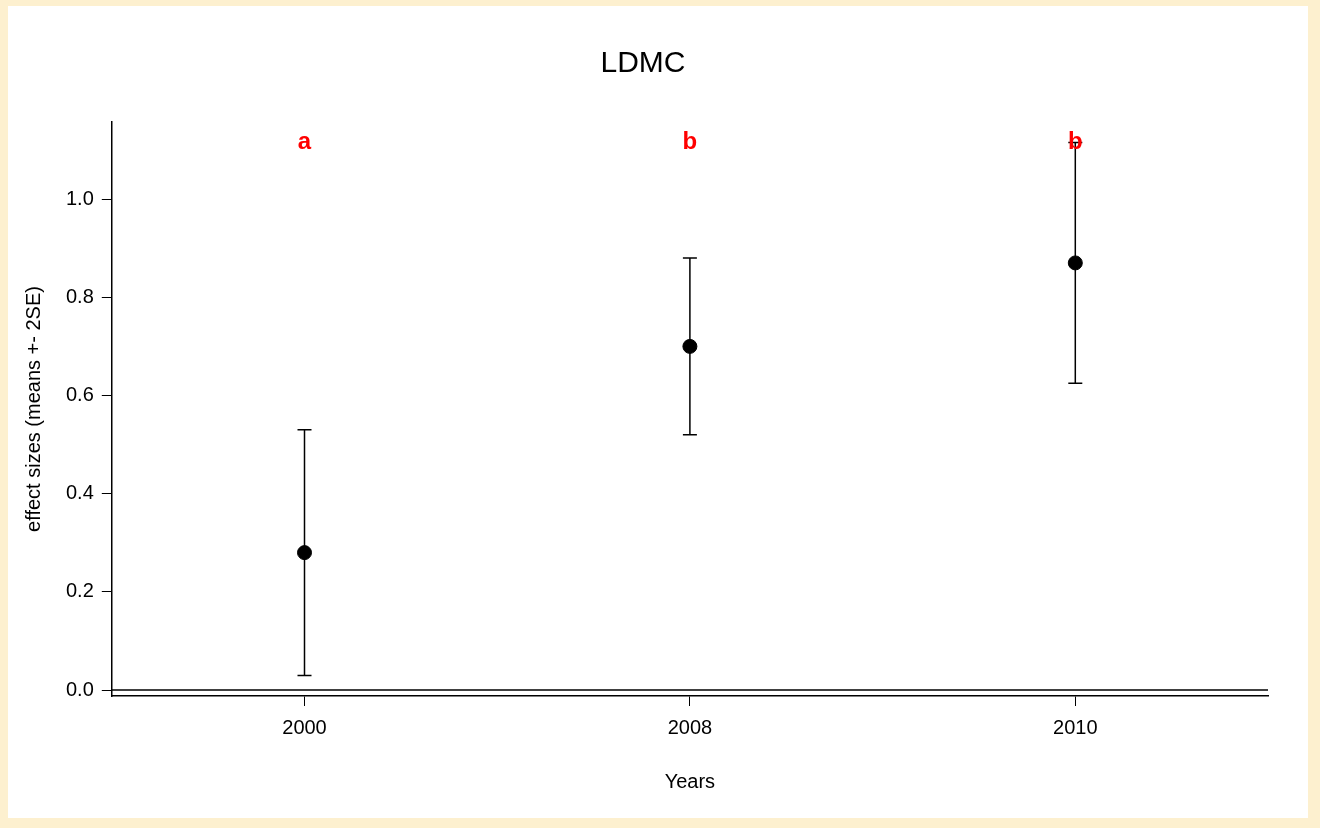 The width and height of the screenshot is (1320, 828). I want to click on y-tick-label: 0.6, so click(79, 394).